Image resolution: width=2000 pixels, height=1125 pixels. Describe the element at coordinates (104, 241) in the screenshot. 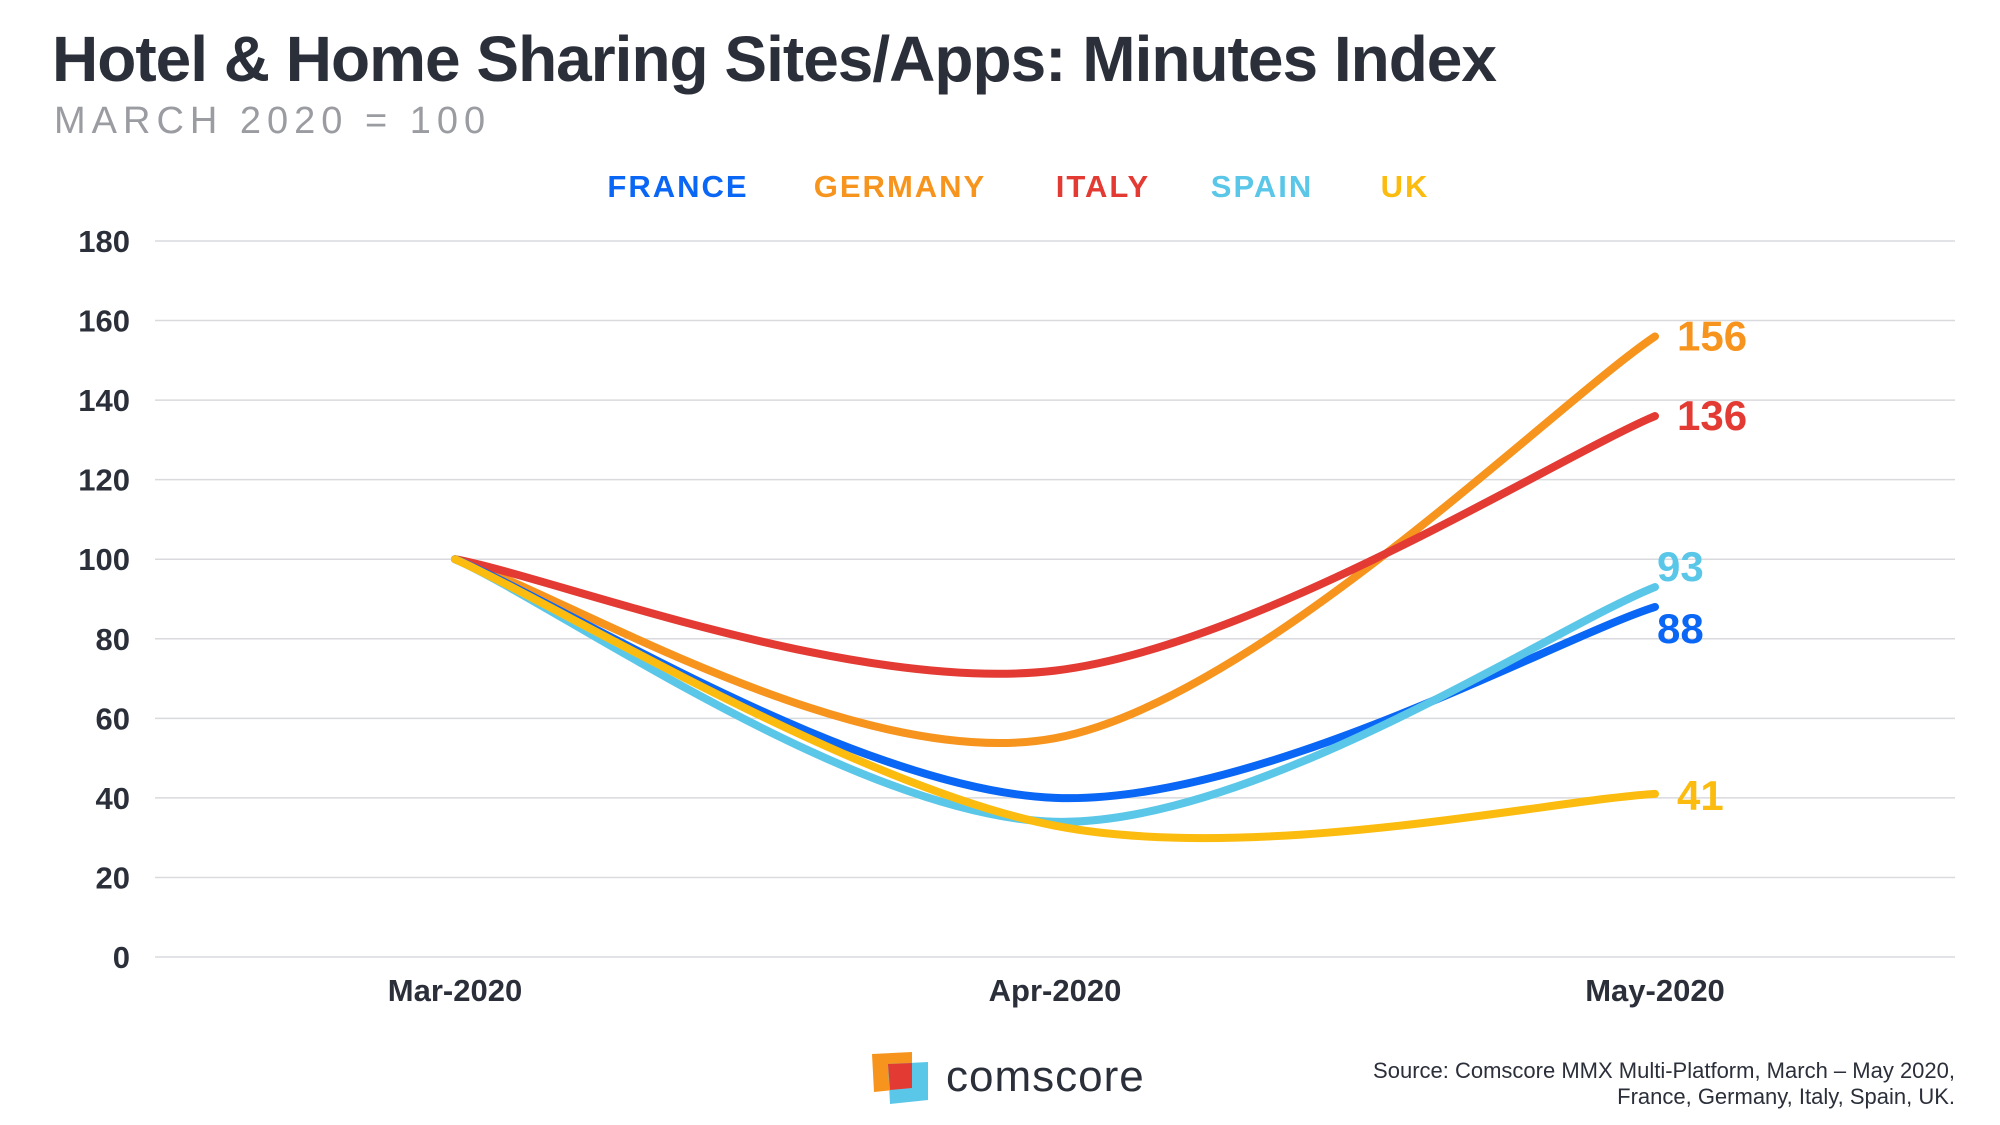

I see `y-tick-label: 180` at that location.